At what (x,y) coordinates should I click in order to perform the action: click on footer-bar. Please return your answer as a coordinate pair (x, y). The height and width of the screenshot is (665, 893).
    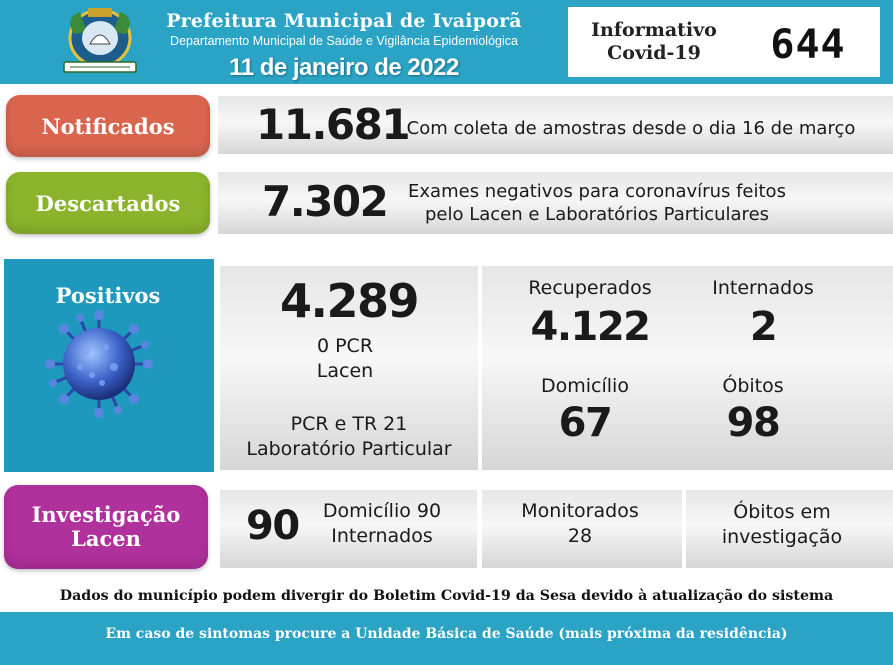
    Looking at the image, I should click on (446, 638).